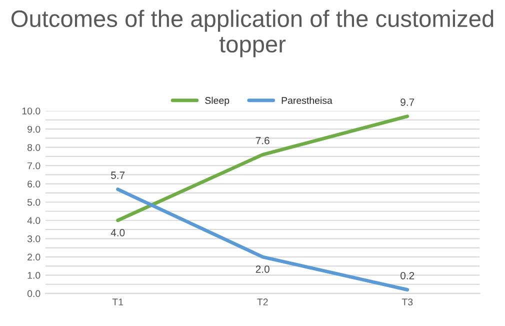 This screenshot has height=326, width=505. Describe the element at coordinates (217, 101) in the screenshot. I see `legend-label: Sleep` at that location.